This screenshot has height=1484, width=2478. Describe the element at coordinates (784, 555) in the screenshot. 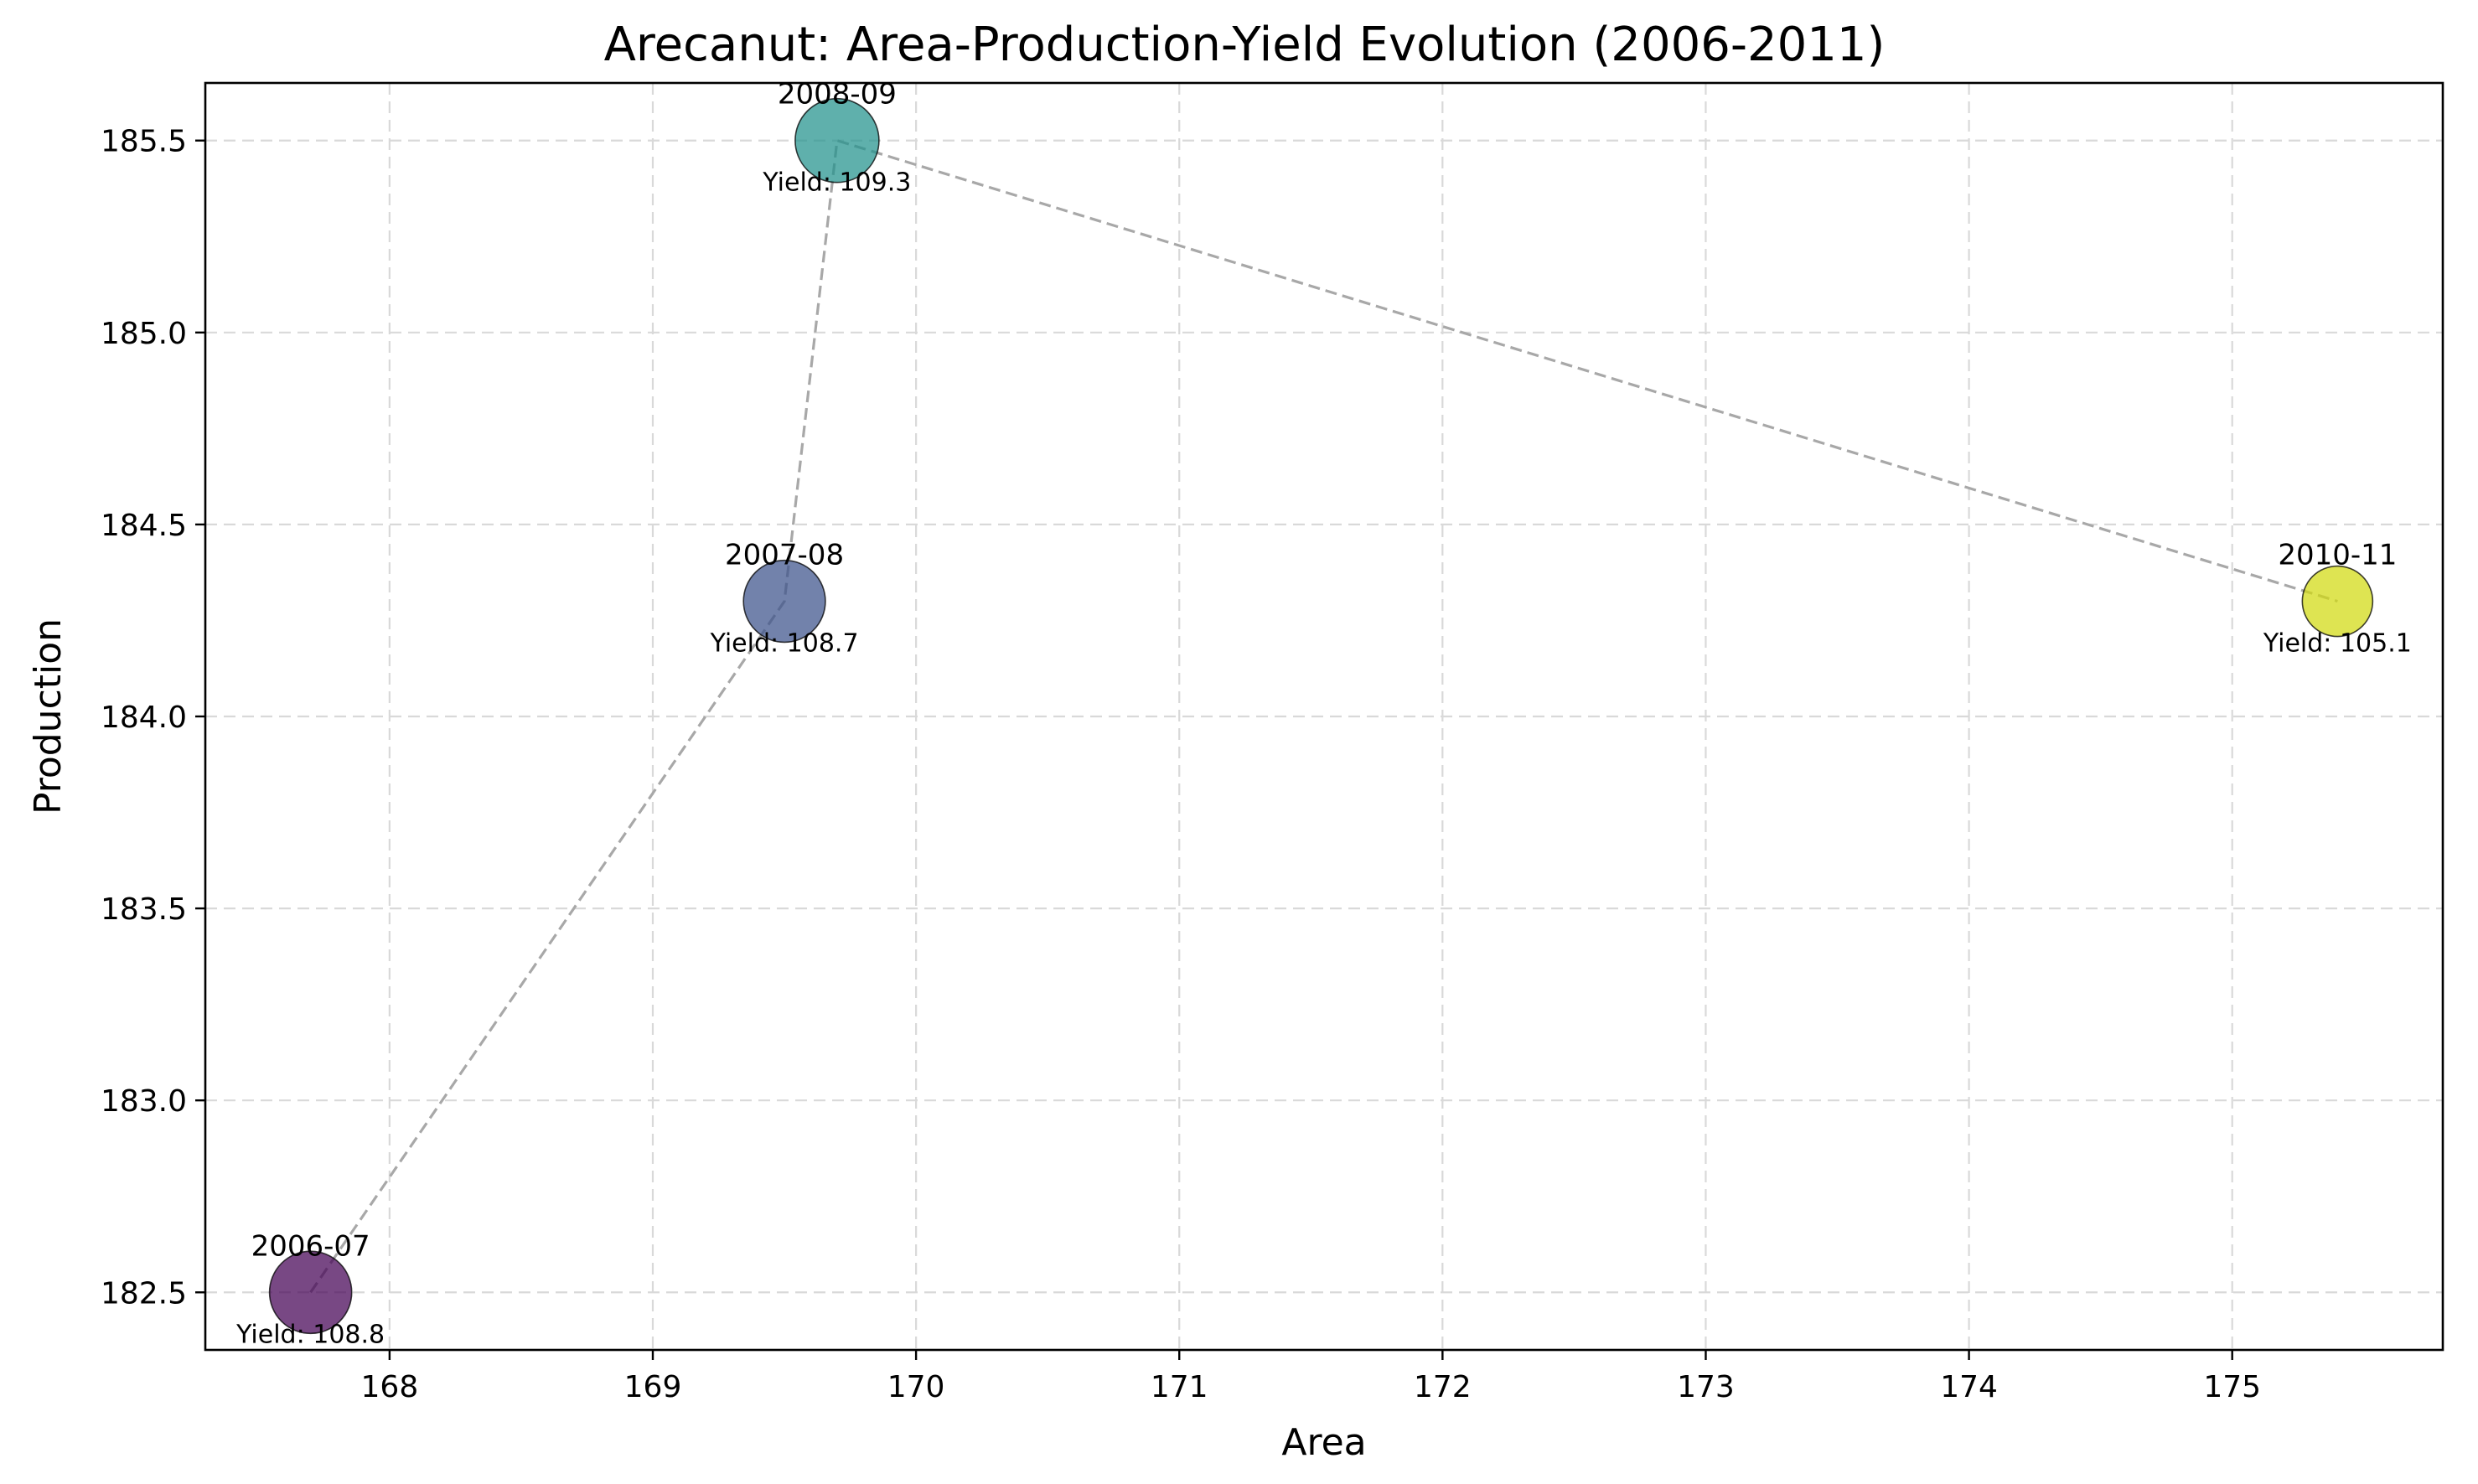

I see `point-label: 2007-08` at that location.